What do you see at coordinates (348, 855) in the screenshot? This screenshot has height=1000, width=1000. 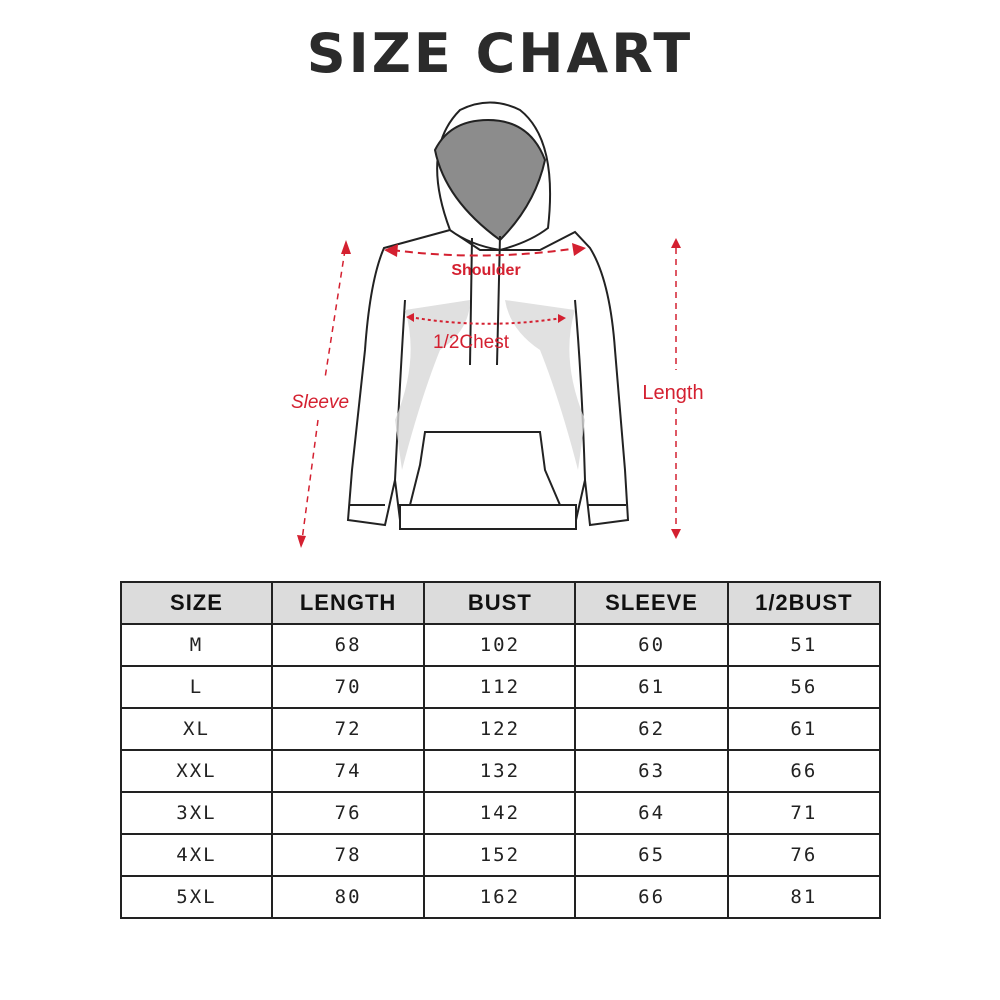 I see `cell-length: 78` at bounding box center [348, 855].